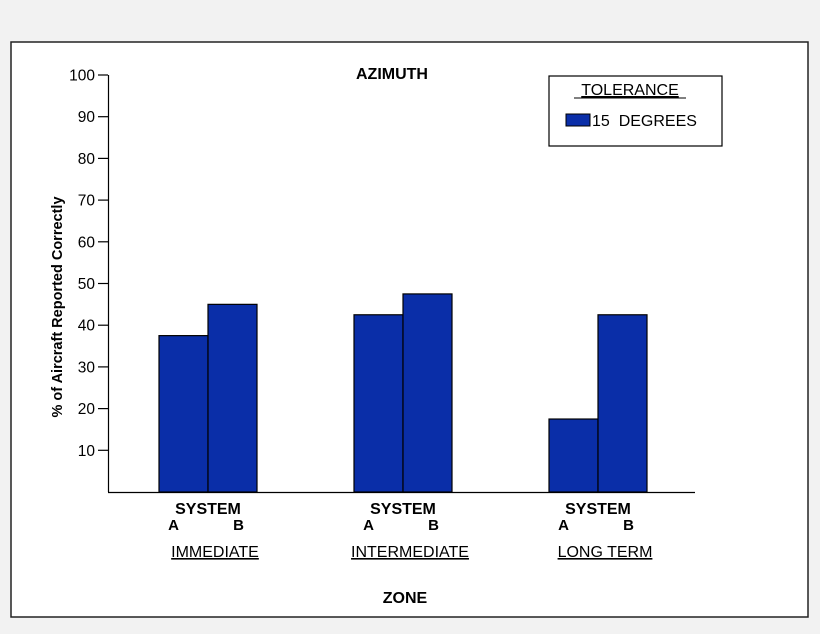  Describe the element at coordinates (58, 306) in the screenshot. I see `y-axis-label: % of Aircraft Reported Correctly` at that location.